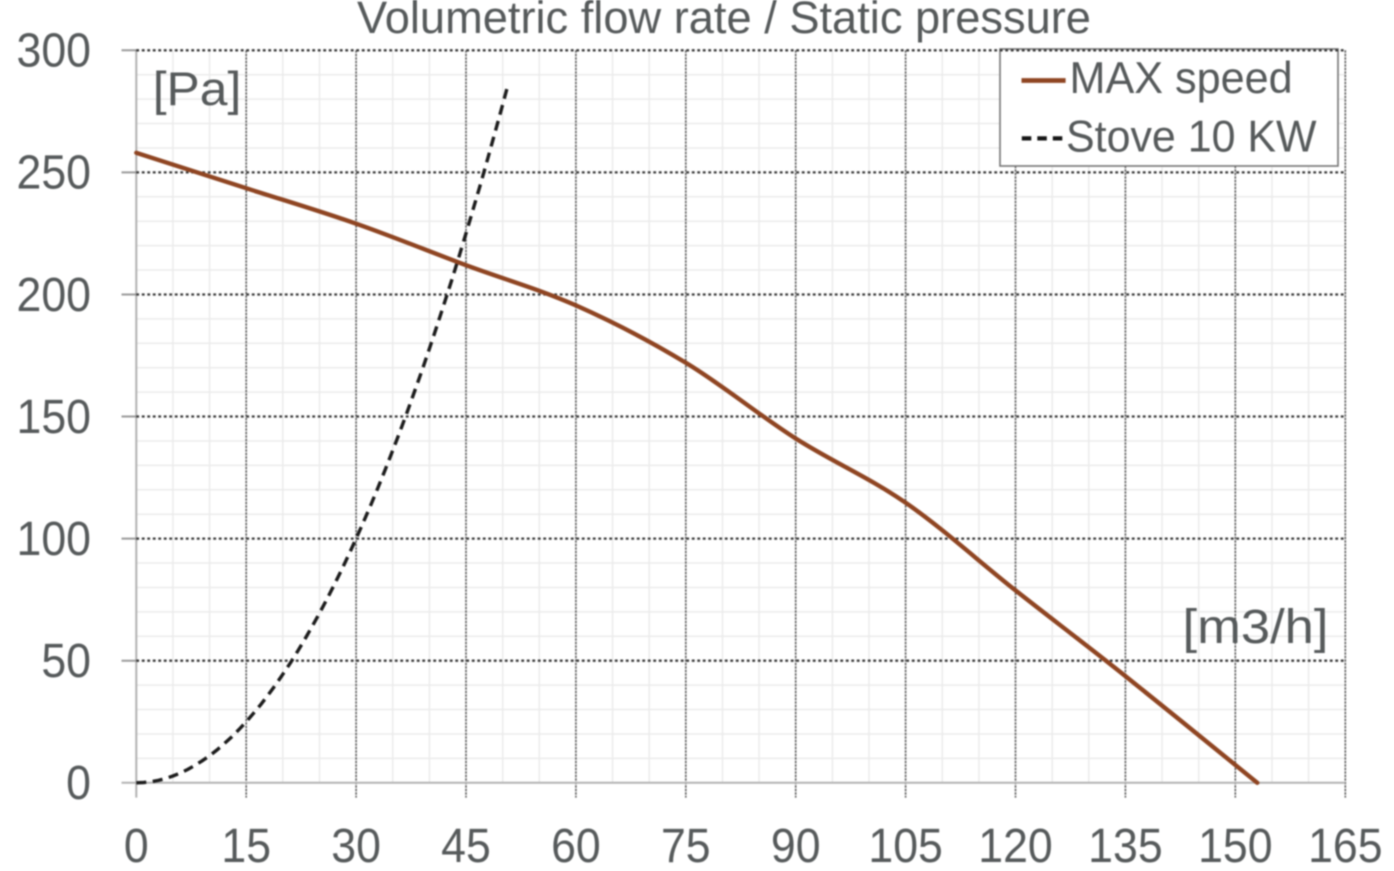 This screenshot has height=871, width=1394. Describe the element at coordinates (1345, 844) in the screenshot. I see `svg-text: 165` at that location.